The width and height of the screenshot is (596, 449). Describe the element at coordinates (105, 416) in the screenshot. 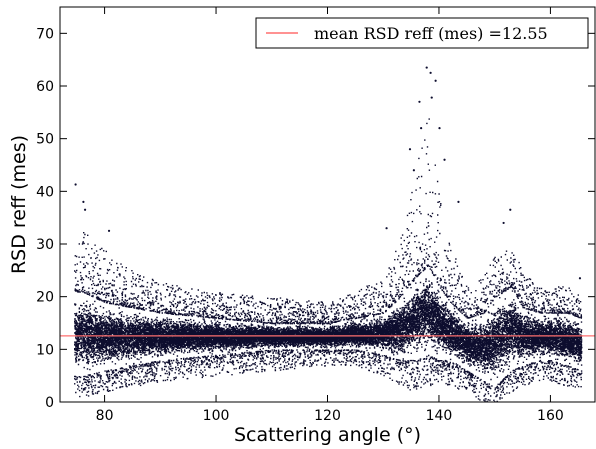

I see `x-tick-label: 80` at that location.